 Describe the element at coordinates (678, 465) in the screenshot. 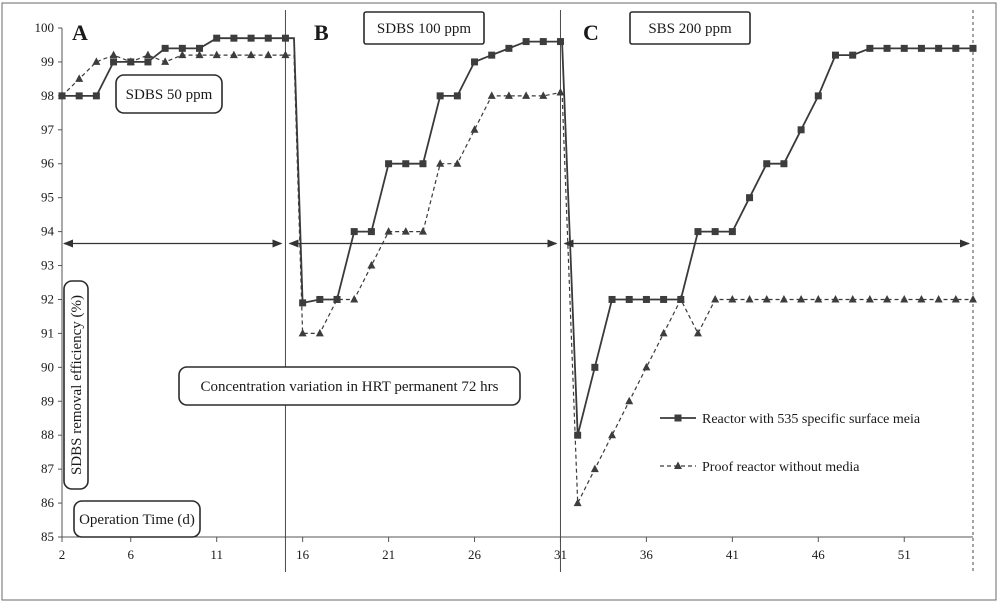

I see `legend-marker-triangle` at that location.